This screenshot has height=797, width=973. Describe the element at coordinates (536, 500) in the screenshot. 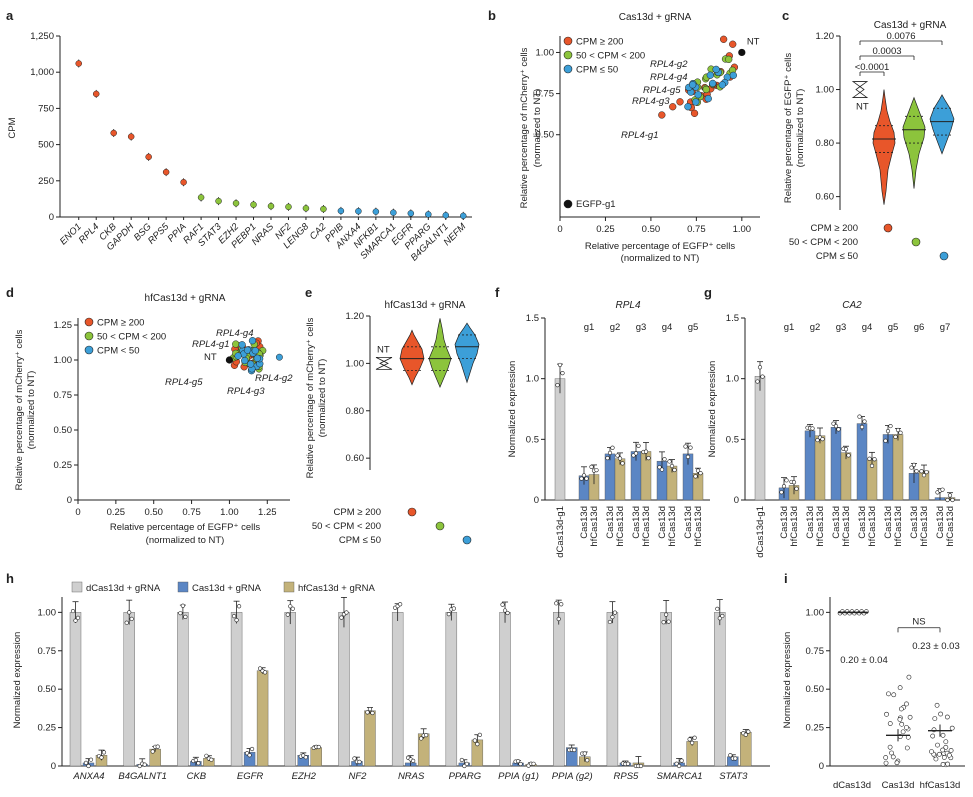

I see `f-y-tick-label: 0` at that location.